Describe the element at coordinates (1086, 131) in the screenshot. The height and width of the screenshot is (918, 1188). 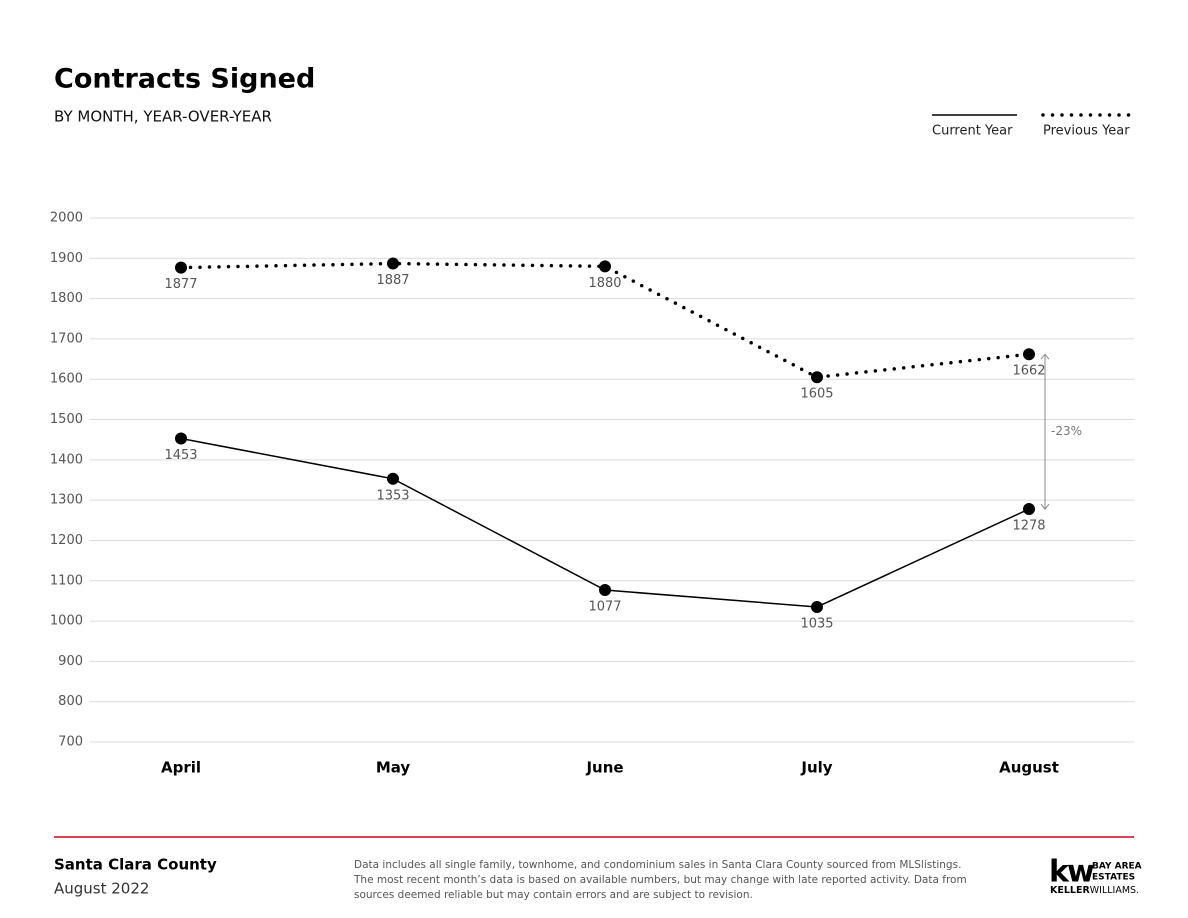
I see `legend-label: Previous Year` at that location.